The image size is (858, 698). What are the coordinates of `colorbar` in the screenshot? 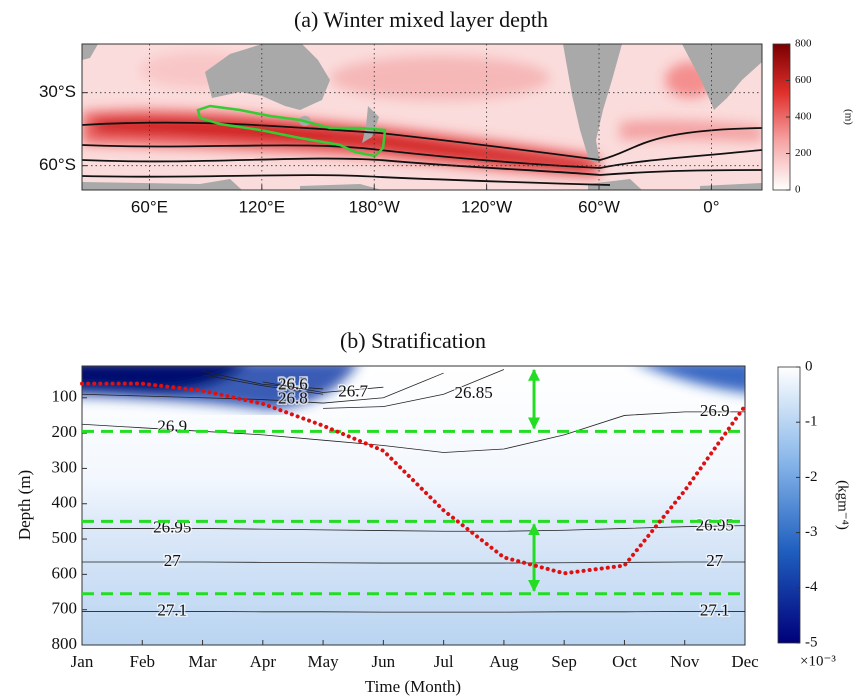 It's located at (789, 505).